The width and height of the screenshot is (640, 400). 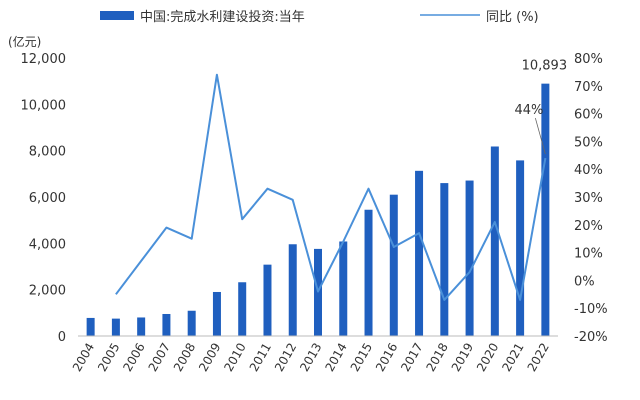 I want to click on right-tick-label: -20%, so click(x=591, y=337).